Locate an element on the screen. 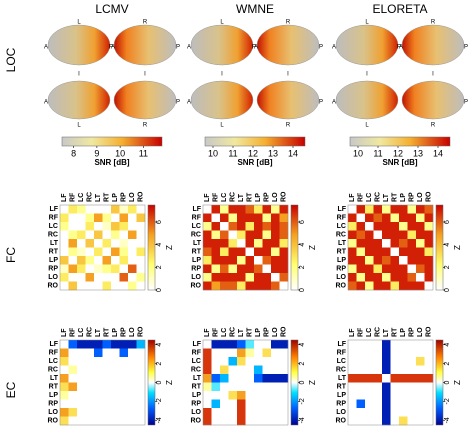 Image resolution: width=474 pixels, height=436 pixels. col-label: RC is located at coordinates (233, 197).